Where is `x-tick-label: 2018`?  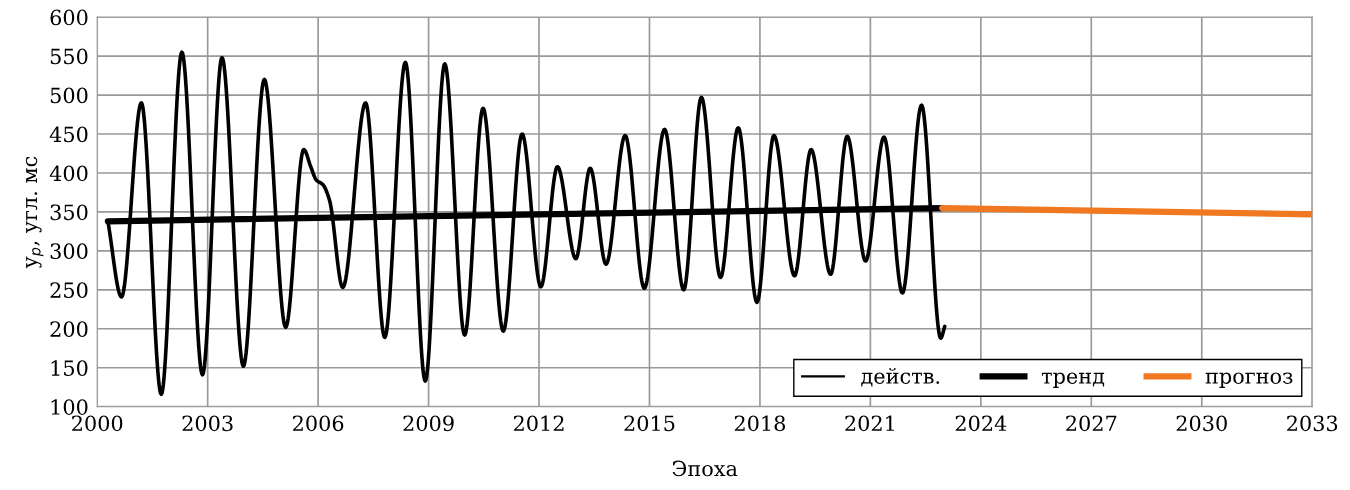 x-tick-label: 2018 is located at coordinates (760, 423).